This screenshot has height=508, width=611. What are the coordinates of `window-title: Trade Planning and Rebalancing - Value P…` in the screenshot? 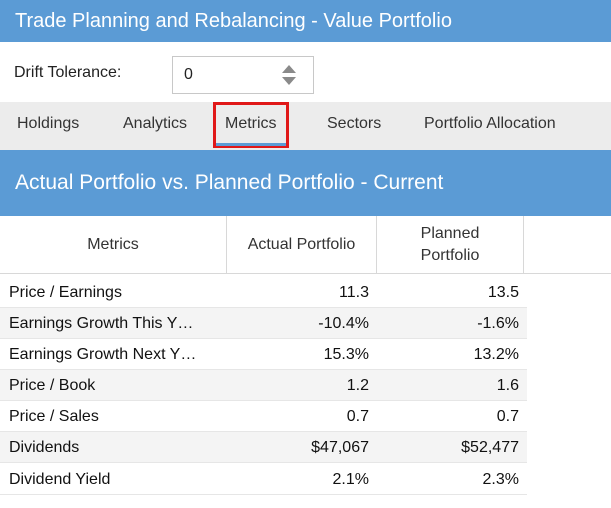 It's located at (305, 21).